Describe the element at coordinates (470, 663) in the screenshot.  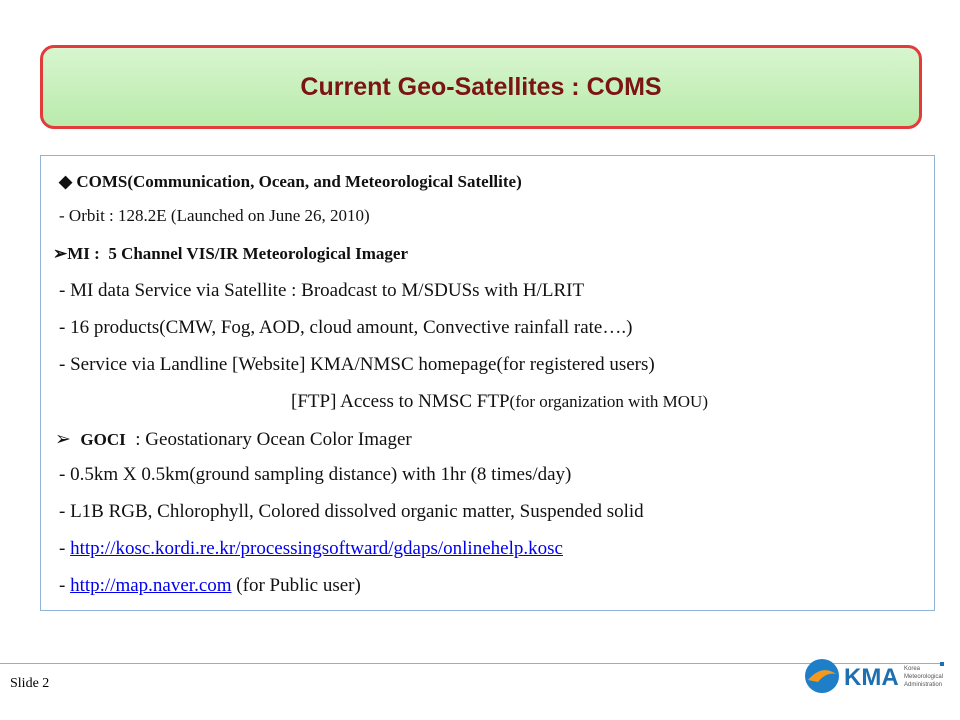
I see `footer-rule` at that location.